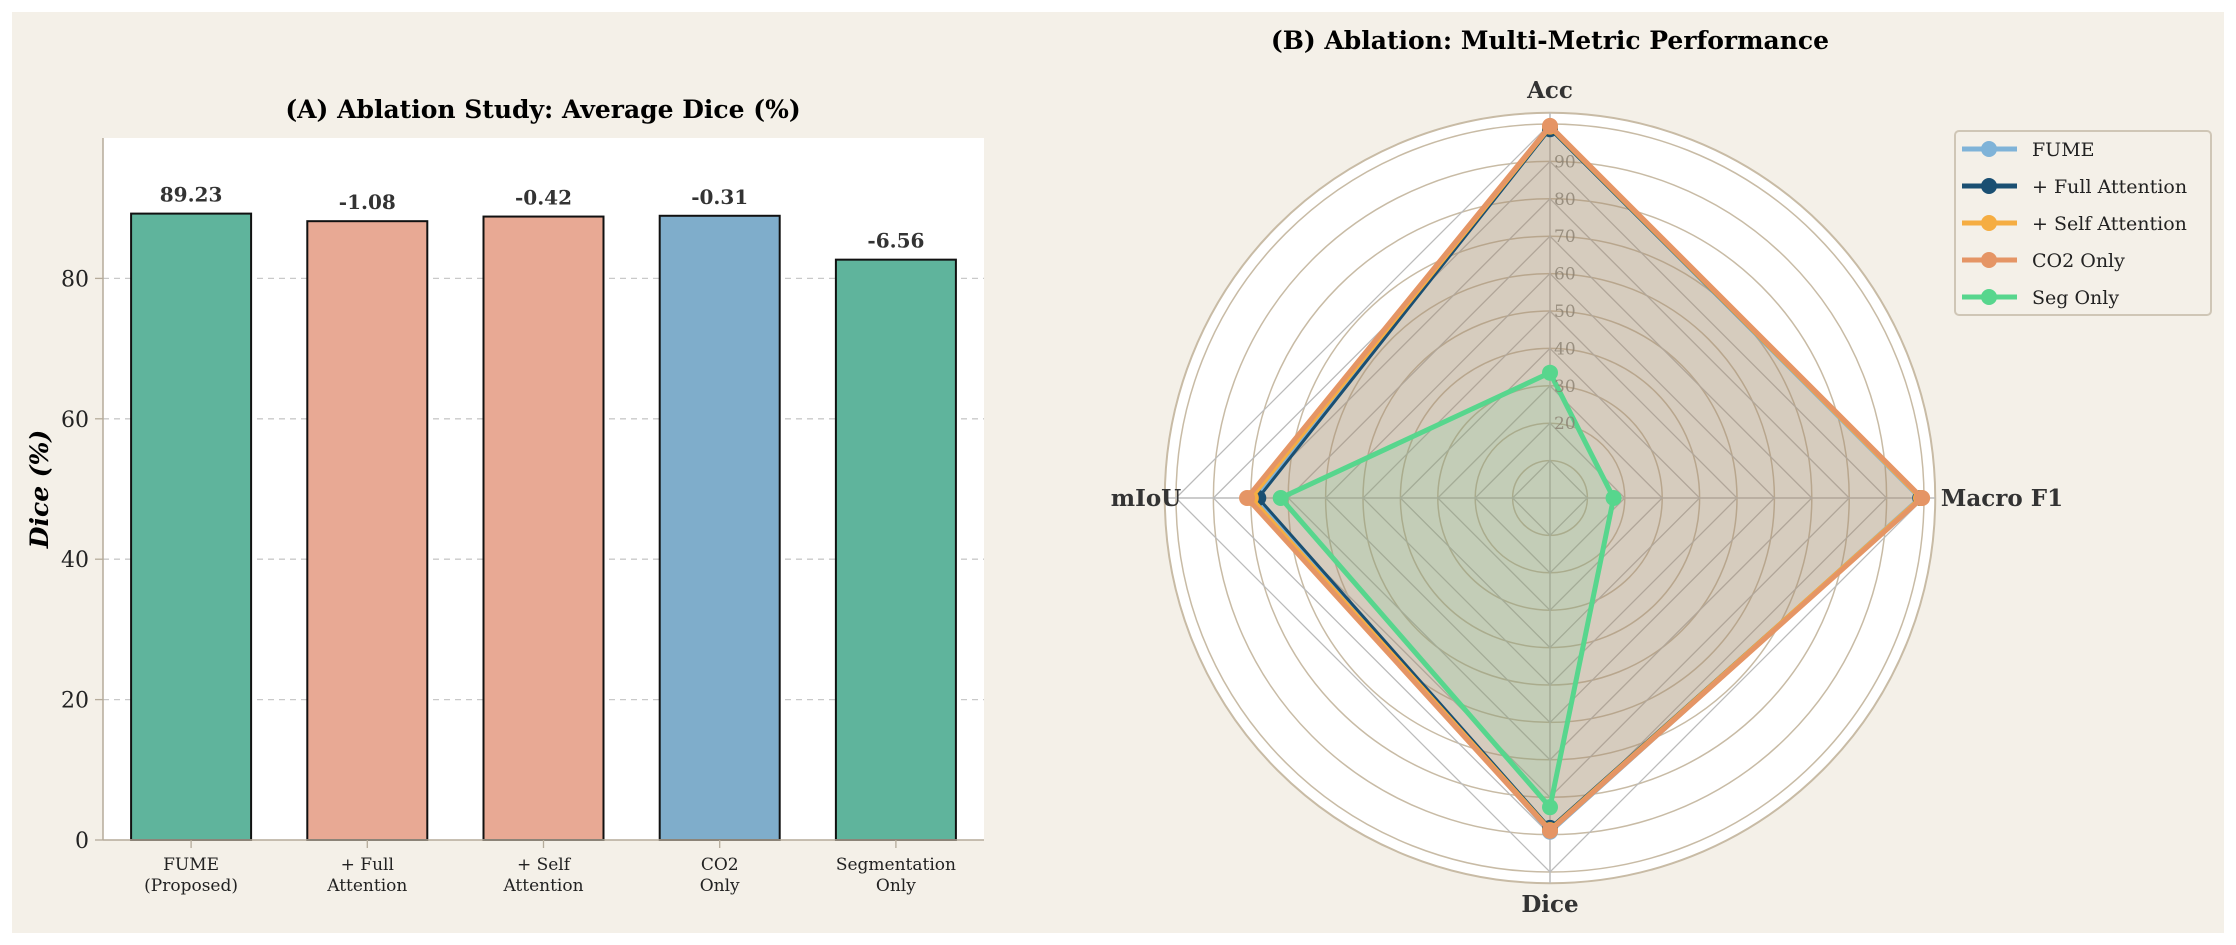  I want to click on bar-chart-title: (A) Ablation Study: Average Dice (%), so click(542, 109).